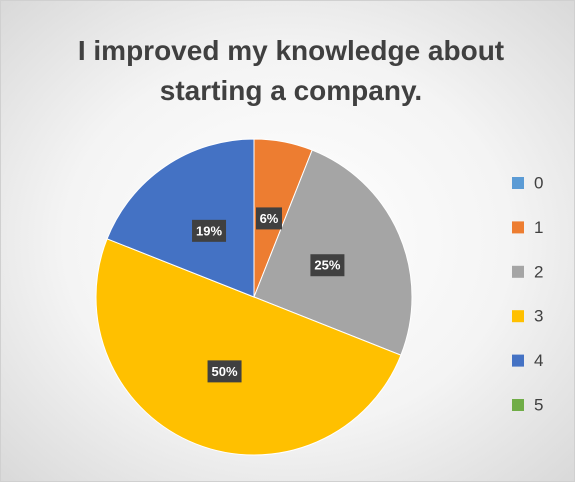 This screenshot has height=482, width=575. I want to click on legend-label: 5, so click(538, 404).